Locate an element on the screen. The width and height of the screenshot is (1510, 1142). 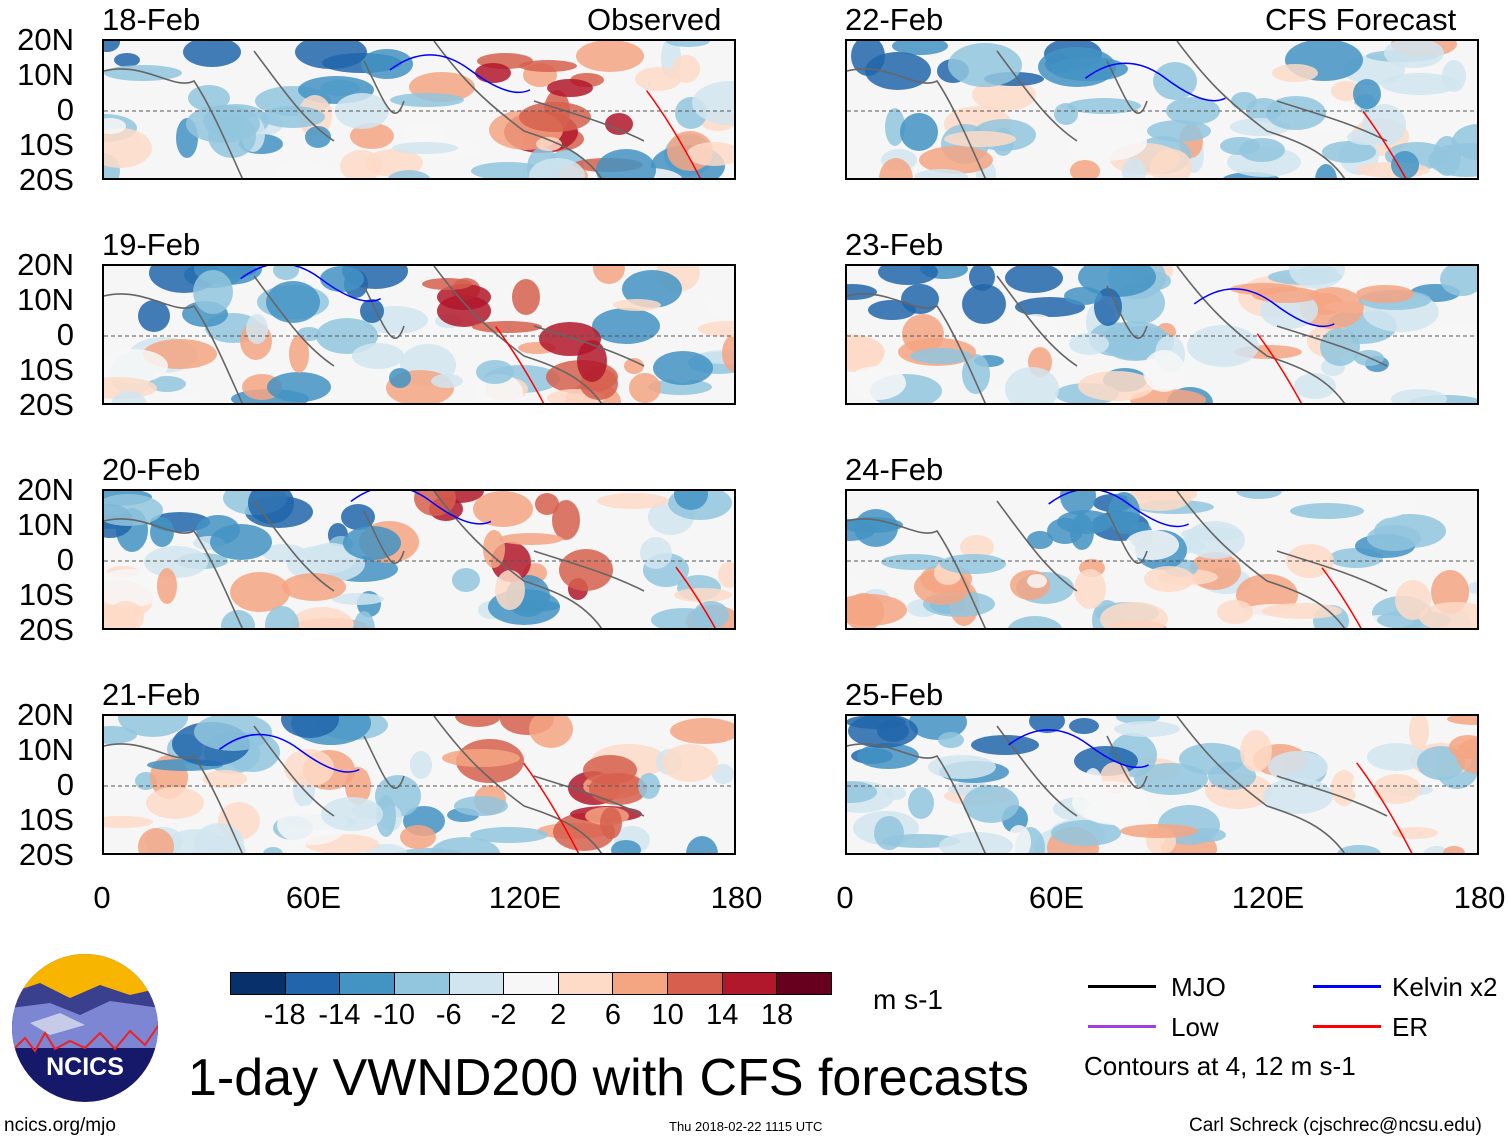
legend-er-line is located at coordinates (1347, 1026).